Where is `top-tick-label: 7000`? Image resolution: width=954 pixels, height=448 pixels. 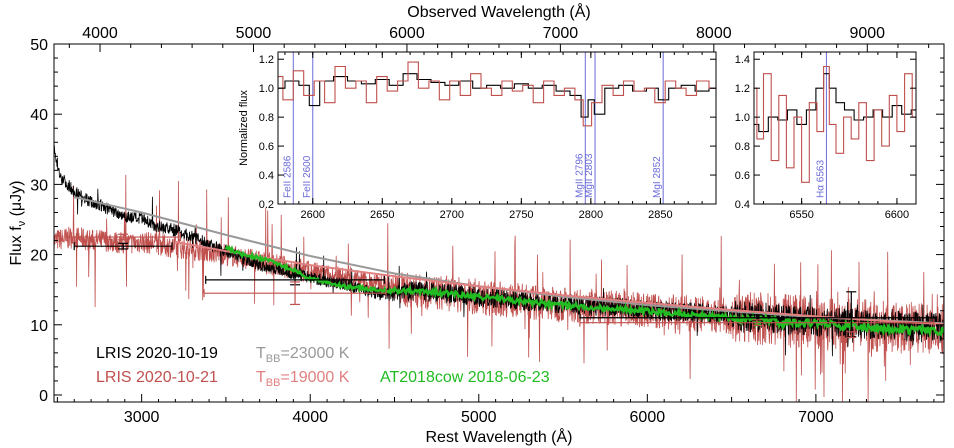
top-tick-label: 7000 is located at coordinates (561, 33).